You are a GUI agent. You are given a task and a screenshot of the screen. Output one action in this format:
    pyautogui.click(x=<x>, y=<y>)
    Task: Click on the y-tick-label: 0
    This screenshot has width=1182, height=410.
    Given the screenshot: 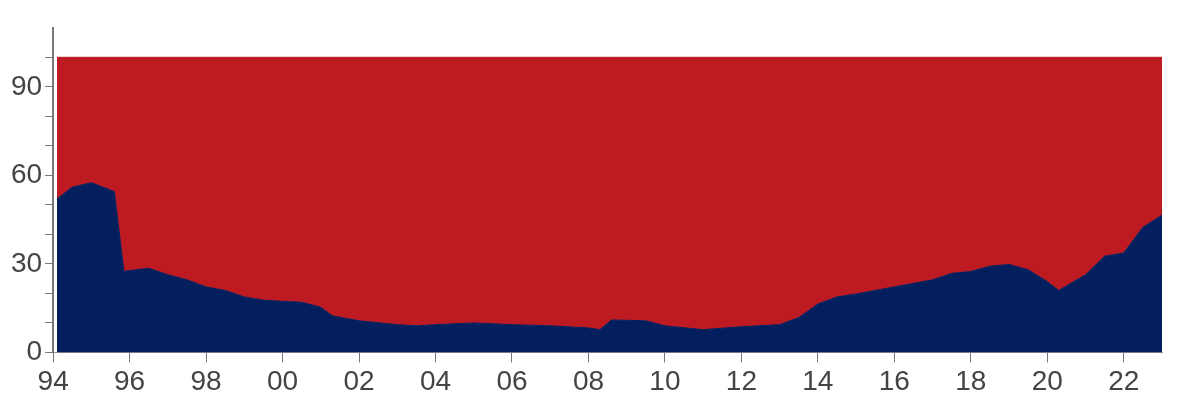 What is the action you would take?
    pyautogui.click(x=34, y=351)
    